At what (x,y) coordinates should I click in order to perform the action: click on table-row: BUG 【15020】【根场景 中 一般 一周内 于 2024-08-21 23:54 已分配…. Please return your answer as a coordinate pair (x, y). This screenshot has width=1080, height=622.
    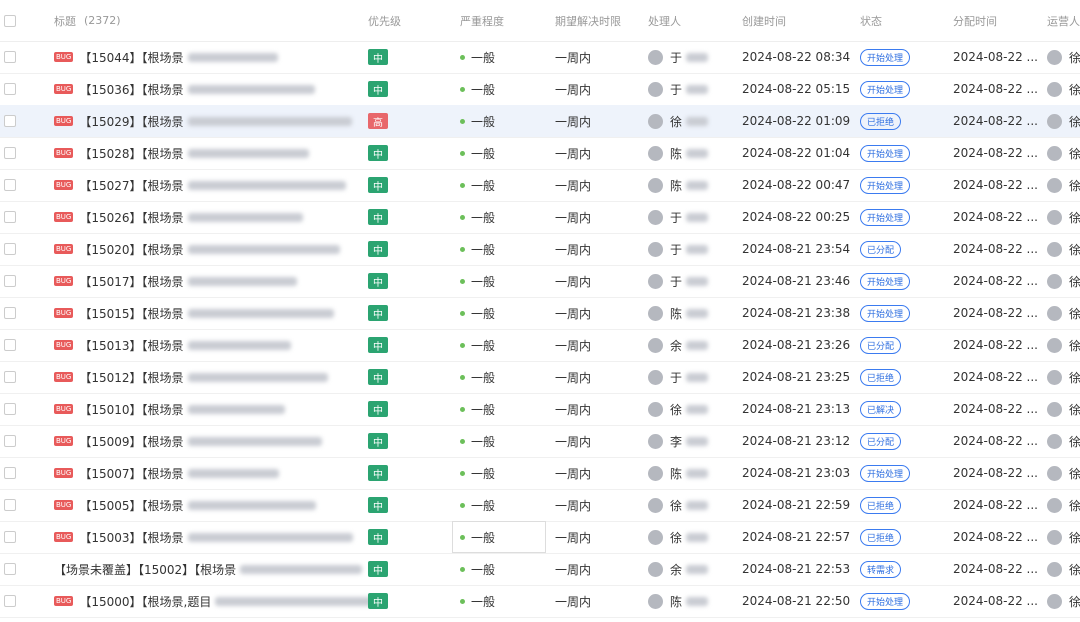
    Looking at the image, I should click on (540, 249).